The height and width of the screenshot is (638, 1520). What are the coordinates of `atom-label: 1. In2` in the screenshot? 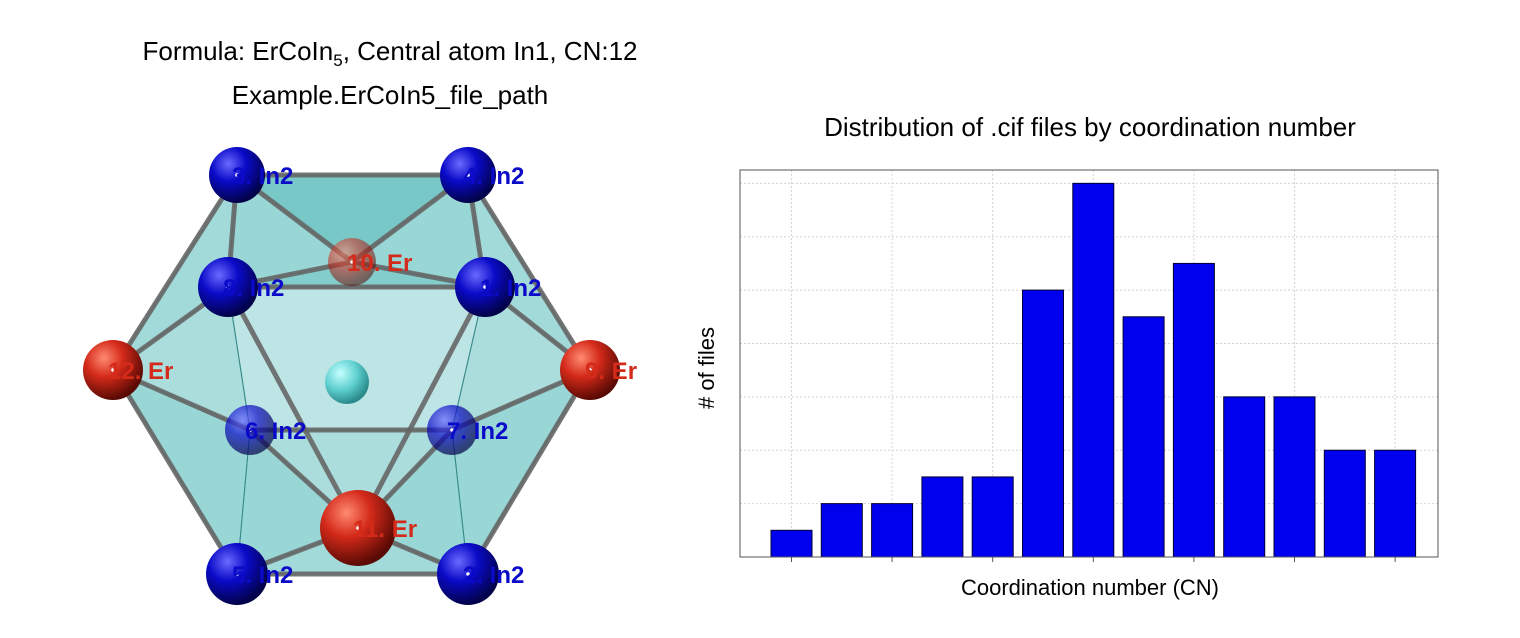 It's located at (510, 288).